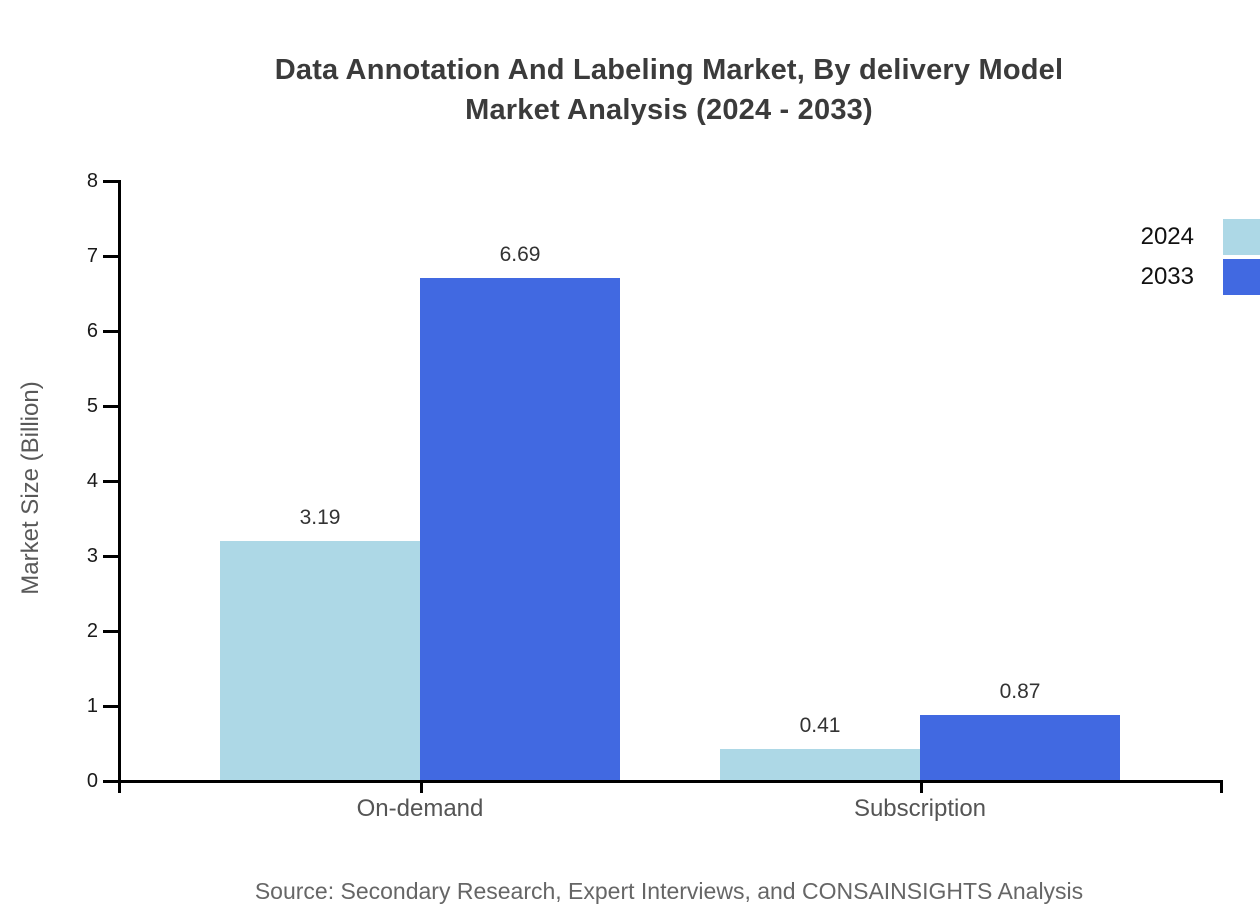 The image size is (1260, 920). Describe the element at coordinates (520, 254) in the screenshot. I see `bar-value-label: 6.69` at that location.